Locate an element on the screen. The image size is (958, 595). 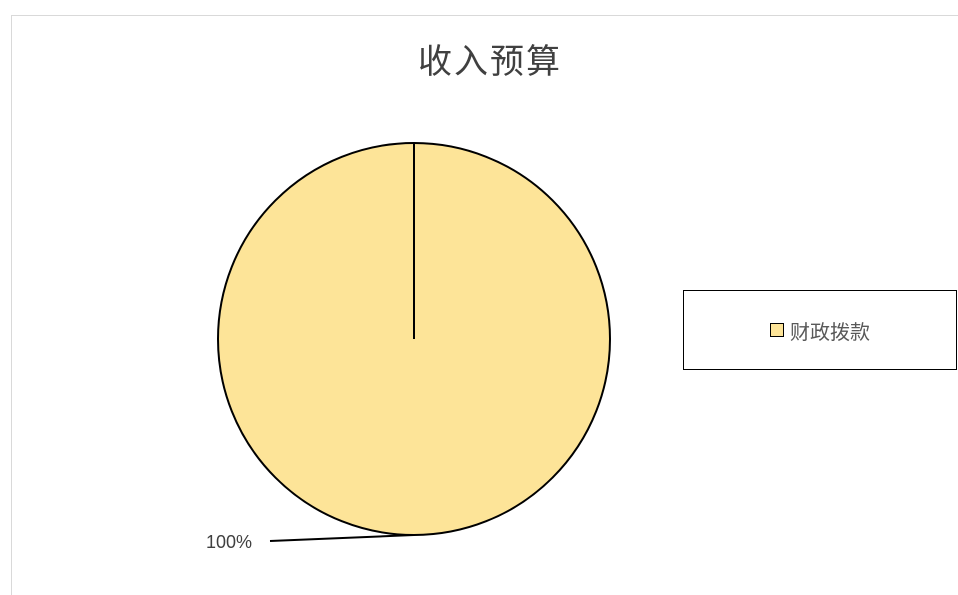
legend-swatch is located at coordinates (777, 330).